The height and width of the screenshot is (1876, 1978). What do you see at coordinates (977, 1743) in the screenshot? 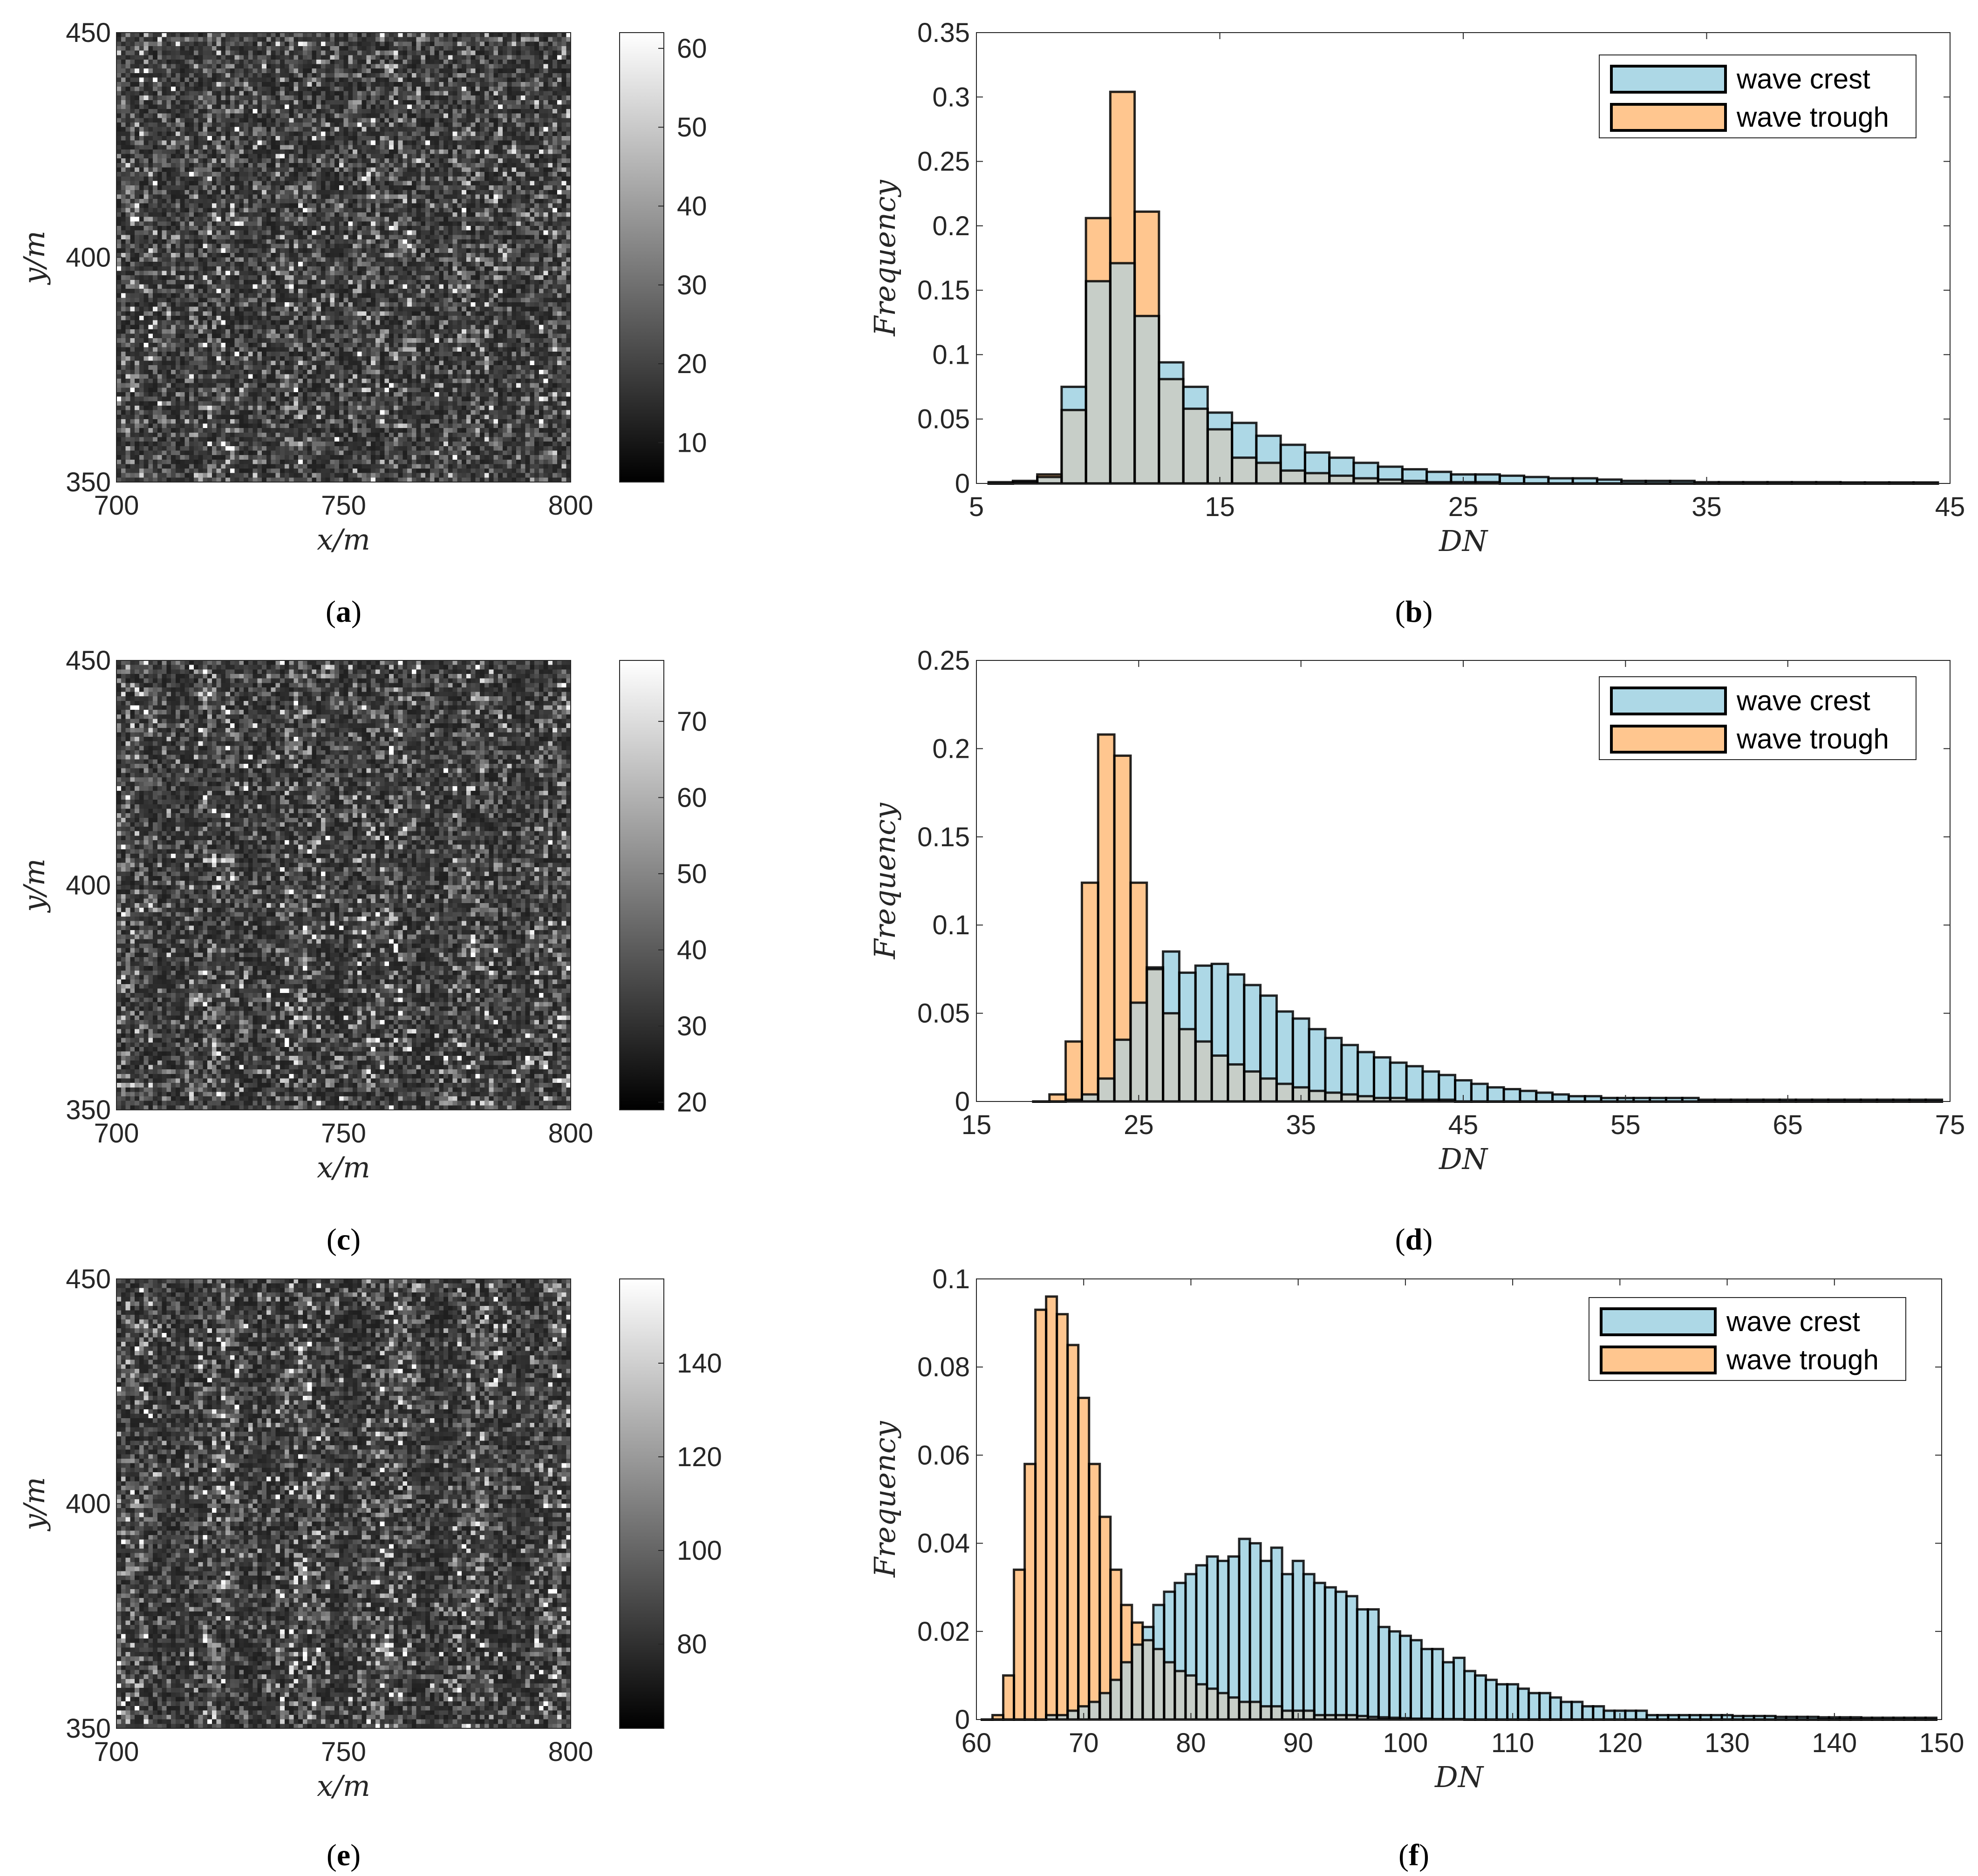
I see `x-tick-label: 60` at bounding box center [977, 1743].